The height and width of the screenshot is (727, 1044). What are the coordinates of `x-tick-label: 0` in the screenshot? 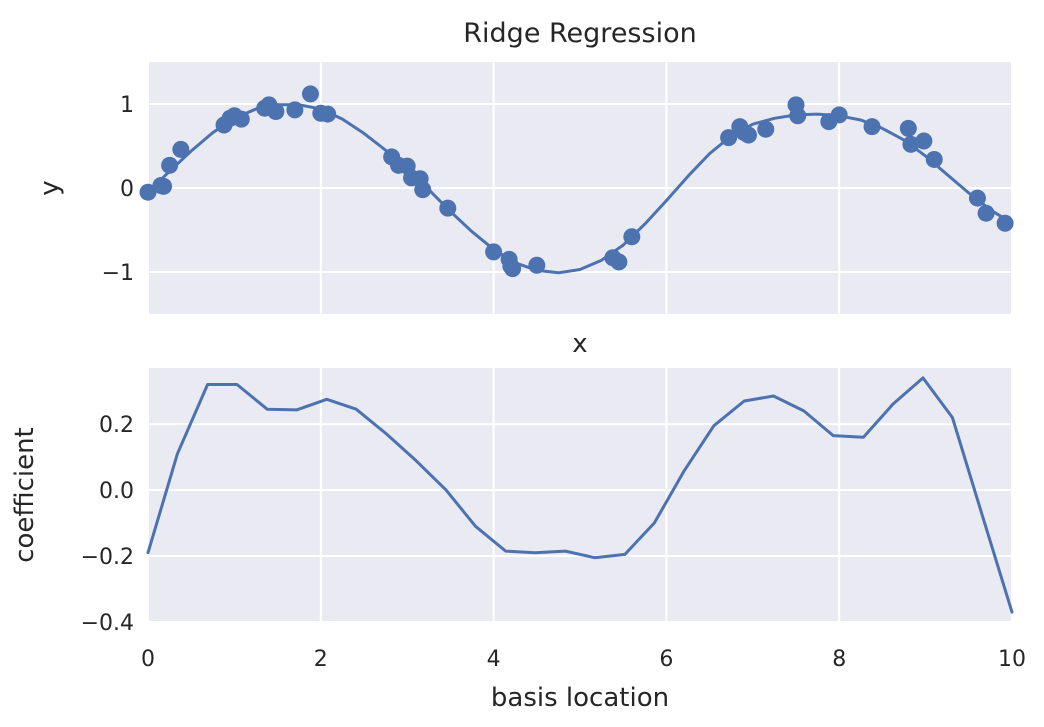 It's located at (148, 659).